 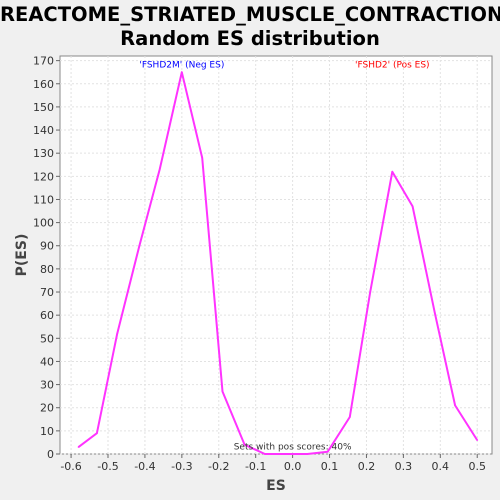 What do you see at coordinates (43, 176) in the screenshot?
I see `y-tick-label: 120` at bounding box center [43, 176].